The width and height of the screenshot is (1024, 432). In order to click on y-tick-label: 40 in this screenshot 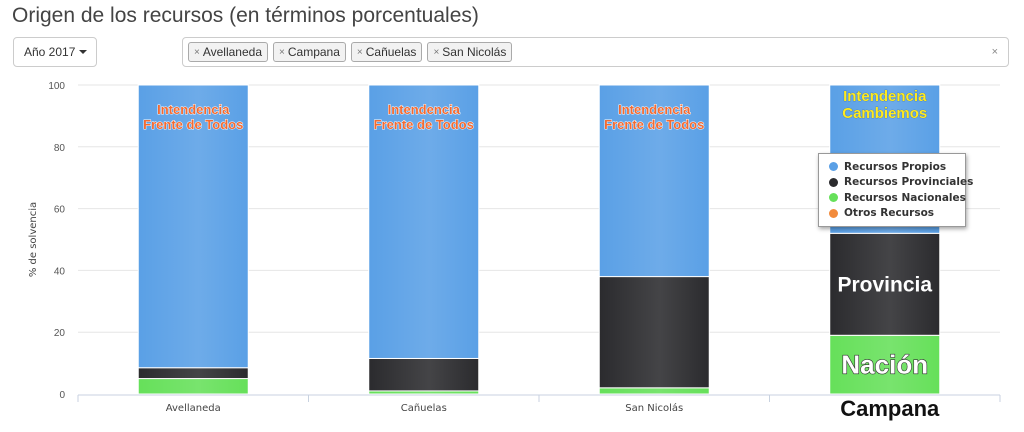, I will do `click(60, 271)`.